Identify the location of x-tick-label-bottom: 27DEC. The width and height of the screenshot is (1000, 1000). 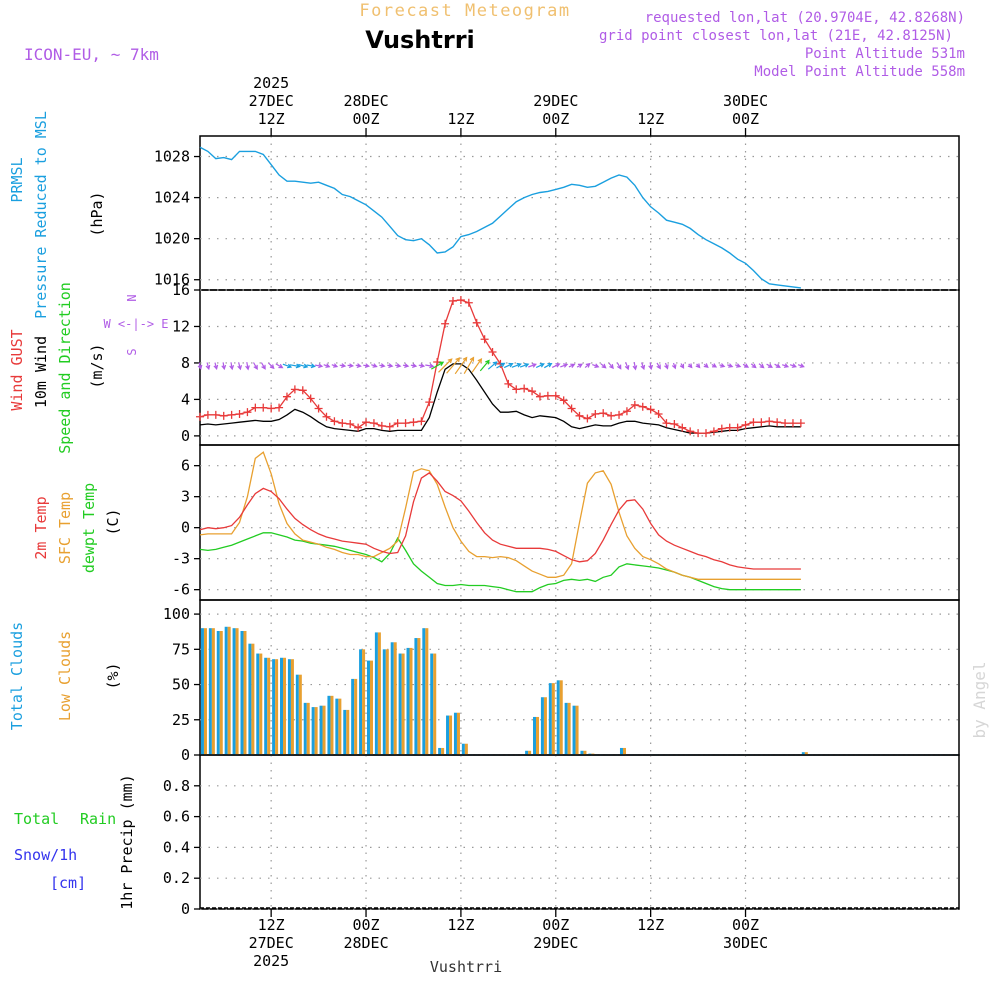
(271, 943).